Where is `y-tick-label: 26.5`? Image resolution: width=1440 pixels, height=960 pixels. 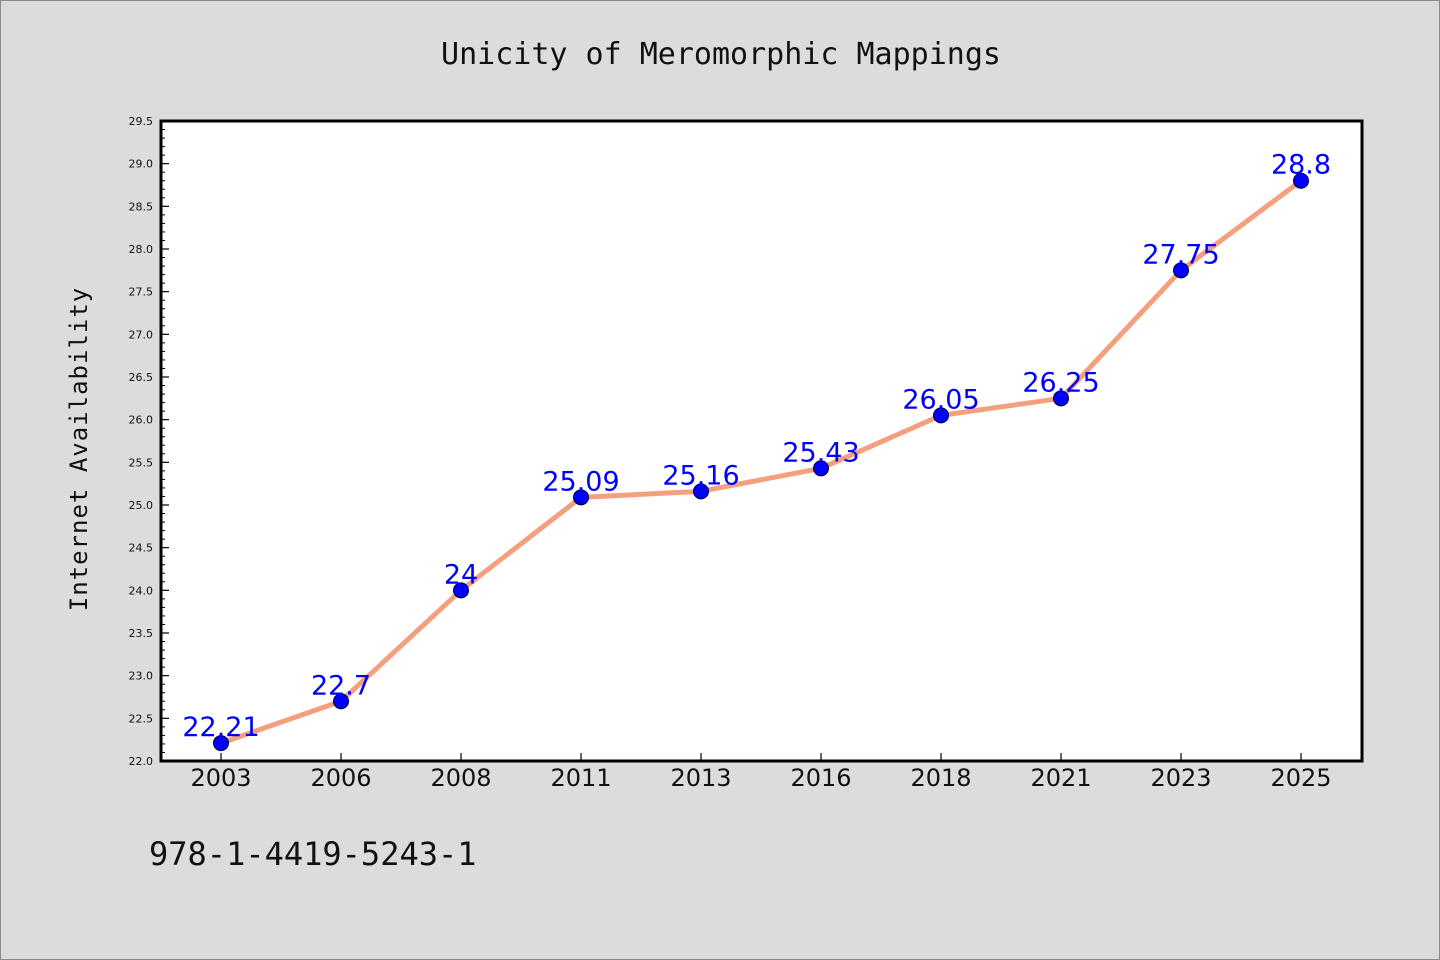 y-tick-label: 26.5 is located at coordinates (141, 377).